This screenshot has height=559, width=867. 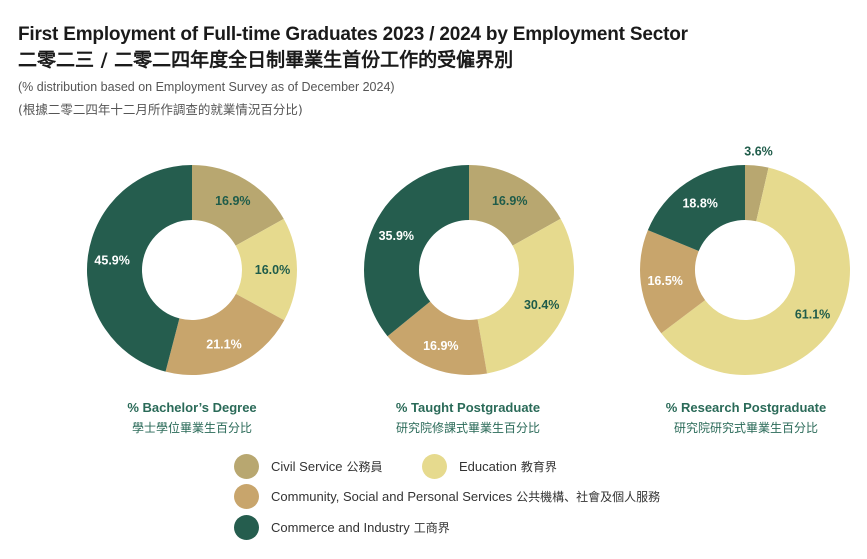 I want to click on legend-label: Education, so click(x=488, y=466).